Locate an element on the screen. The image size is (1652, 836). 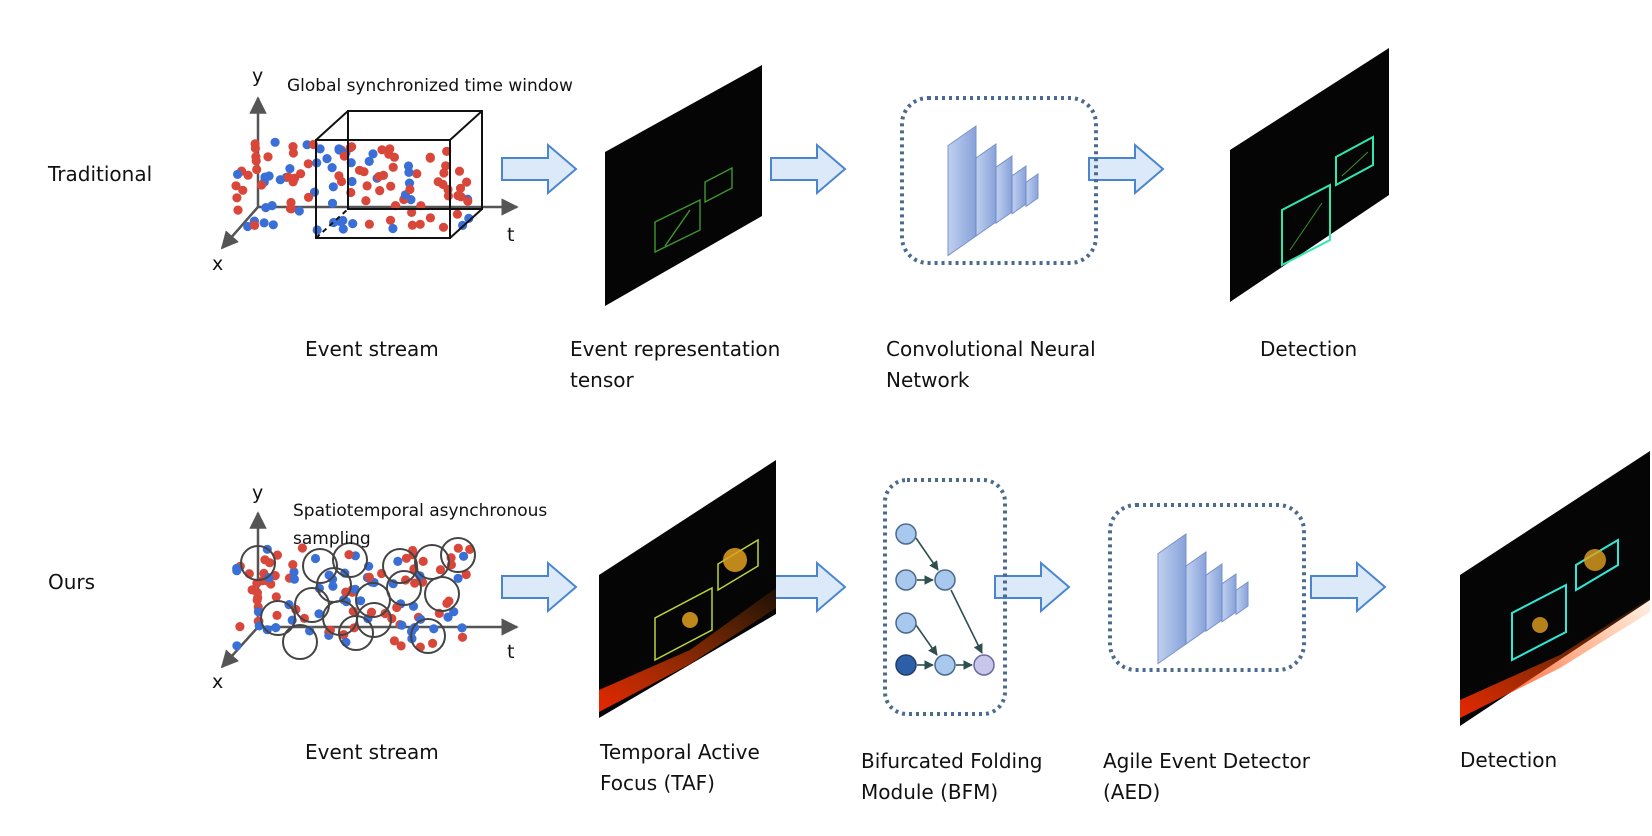
caption-detection: Detection is located at coordinates (1509, 760).